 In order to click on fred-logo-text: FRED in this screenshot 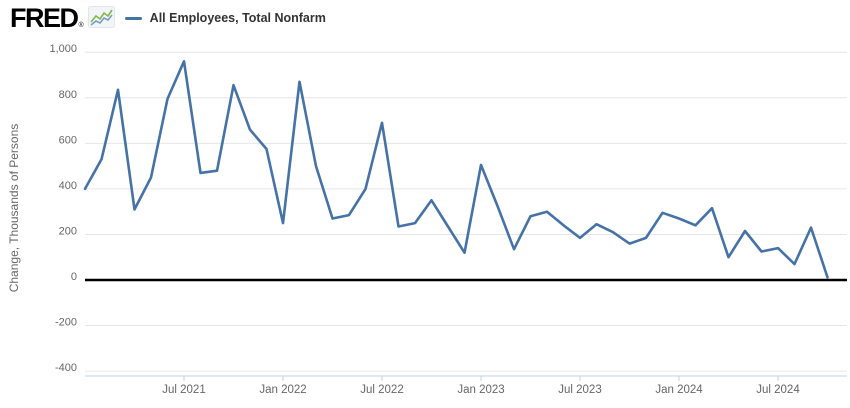, I will do `click(44, 18)`.